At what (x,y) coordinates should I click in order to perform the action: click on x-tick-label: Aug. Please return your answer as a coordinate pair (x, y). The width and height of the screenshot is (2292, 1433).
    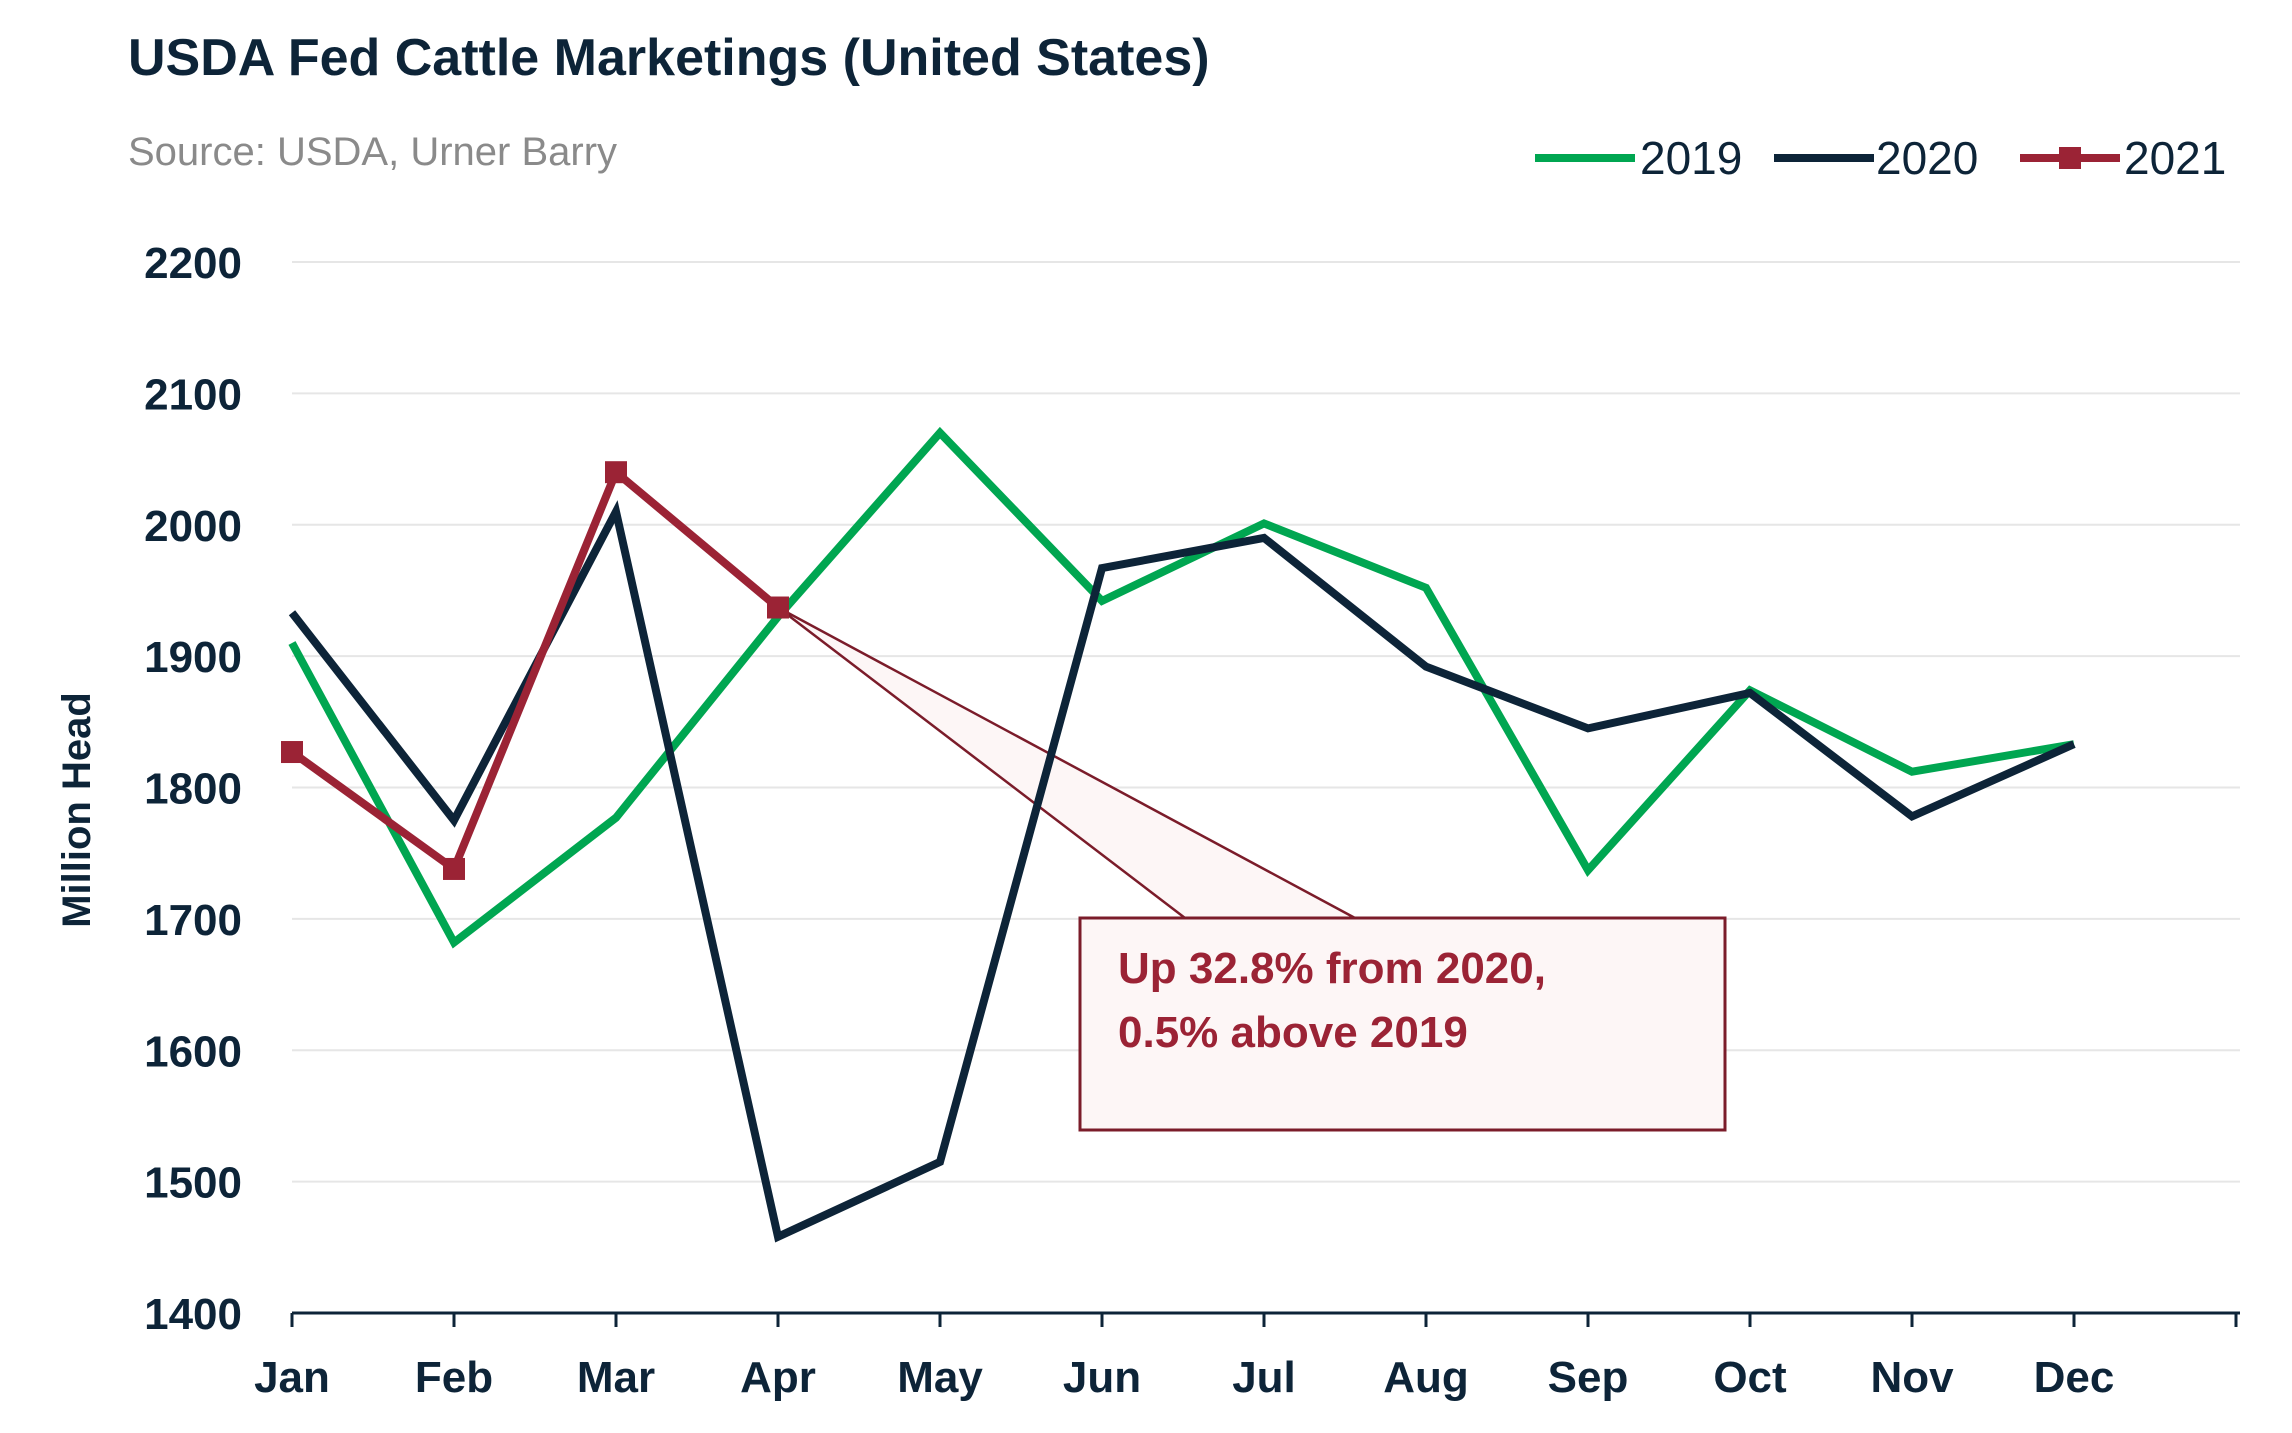
    Looking at the image, I should click on (1426, 1377).